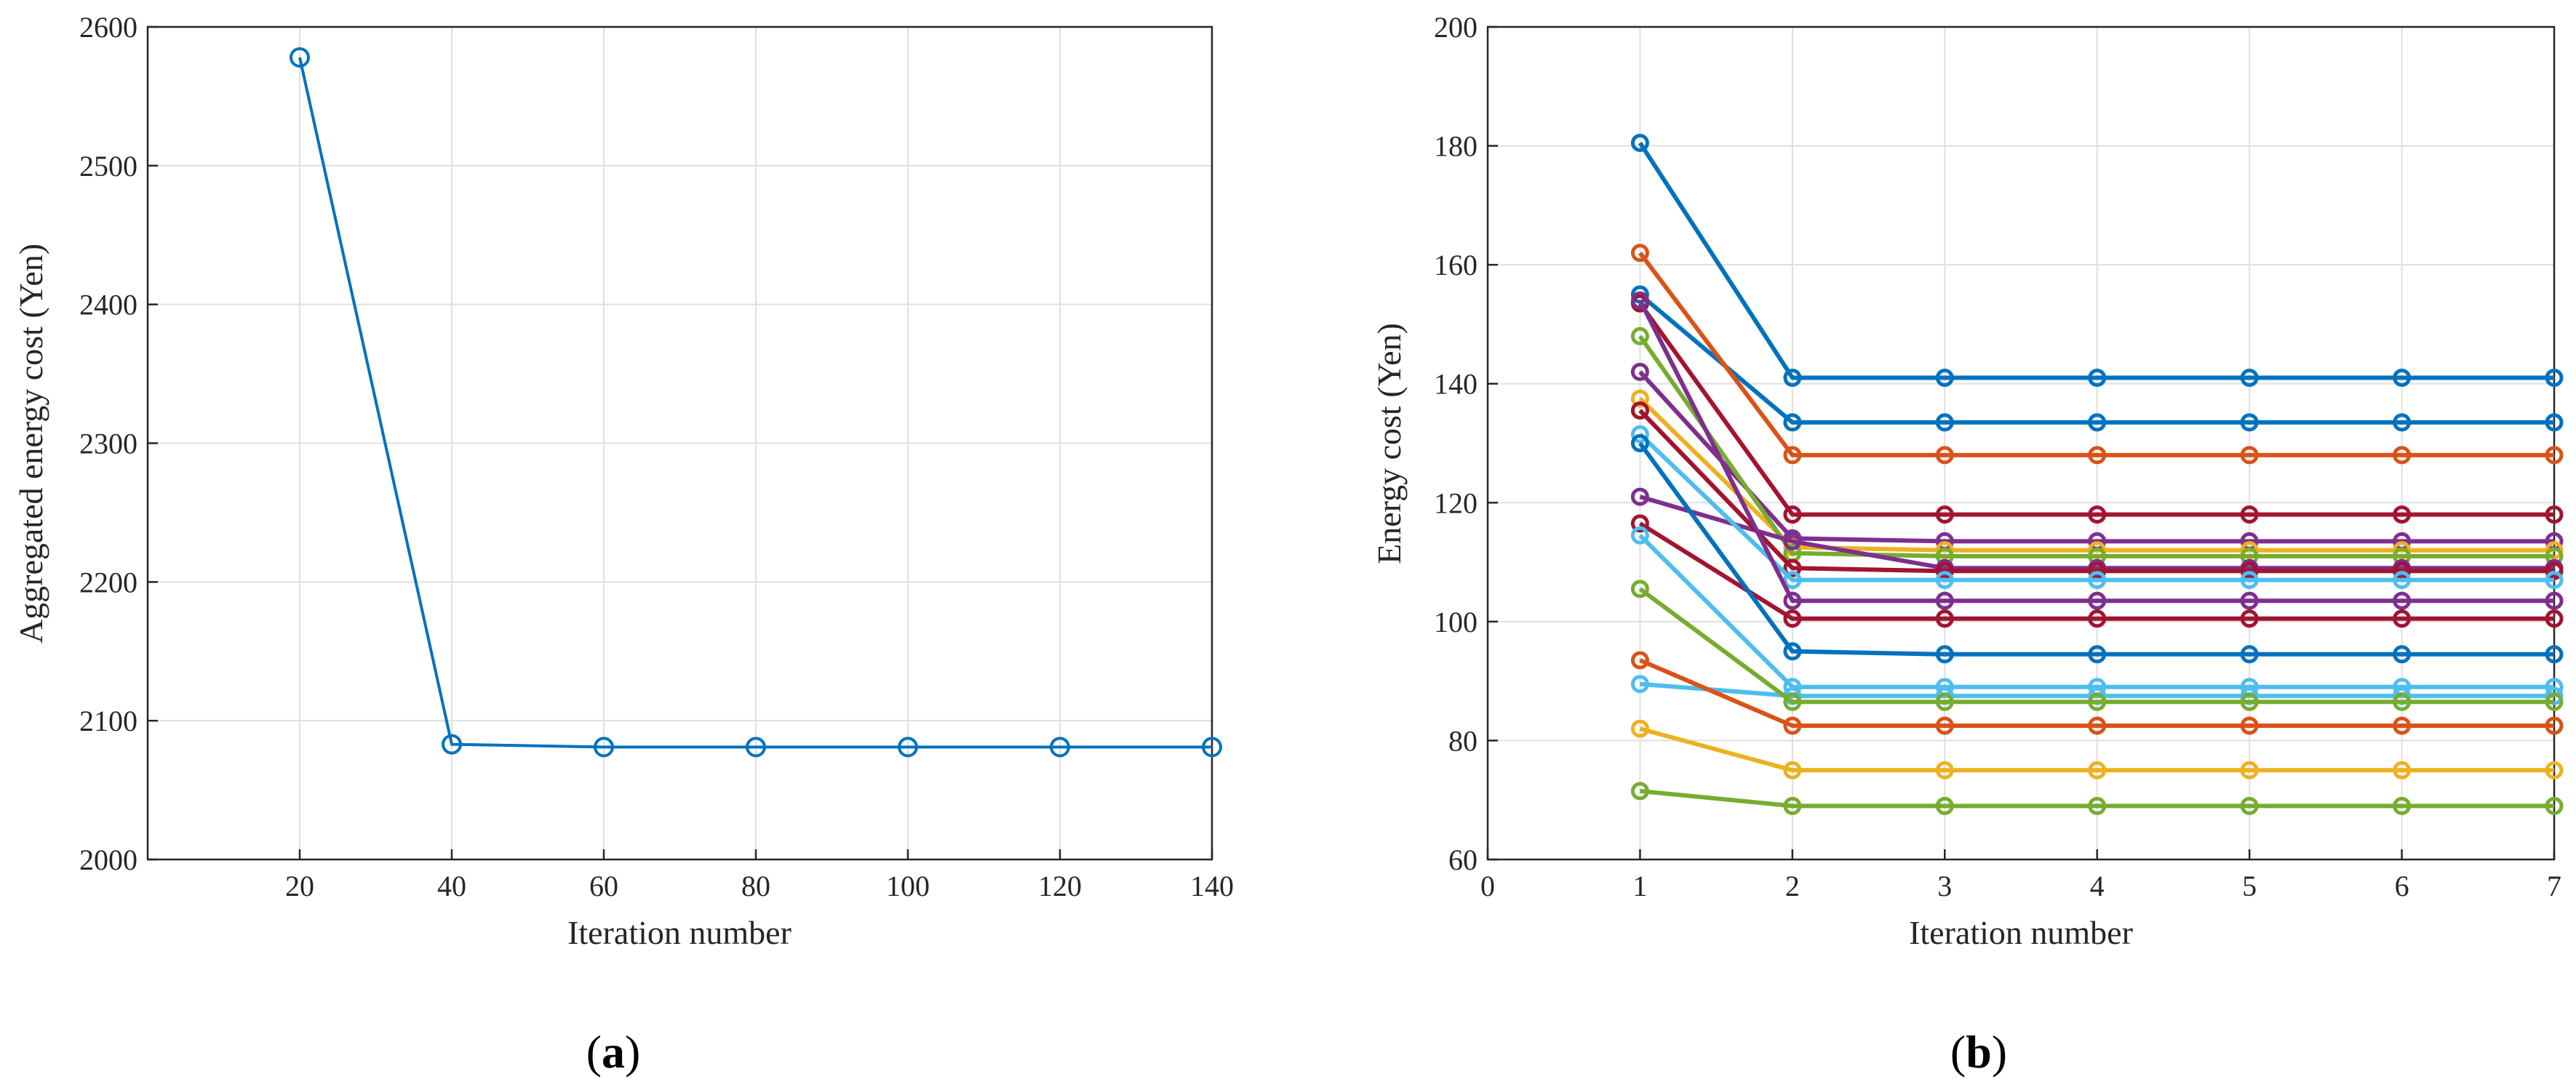  Describe the element at coordinates (108, 305) in the screenshot. I see `panel-a-ytick-label: 2400` at that location.